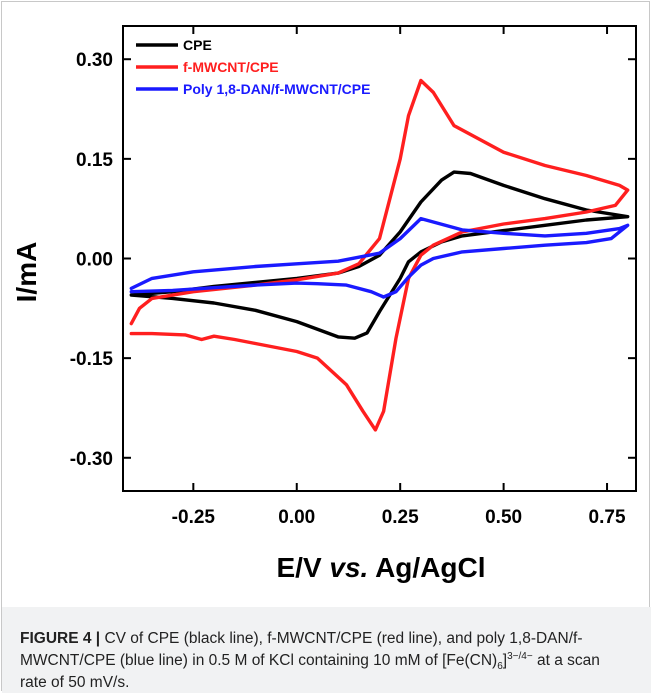 The image size is (652, 694). I want to click on y-tick-label: 0.00, so click(94, 260).